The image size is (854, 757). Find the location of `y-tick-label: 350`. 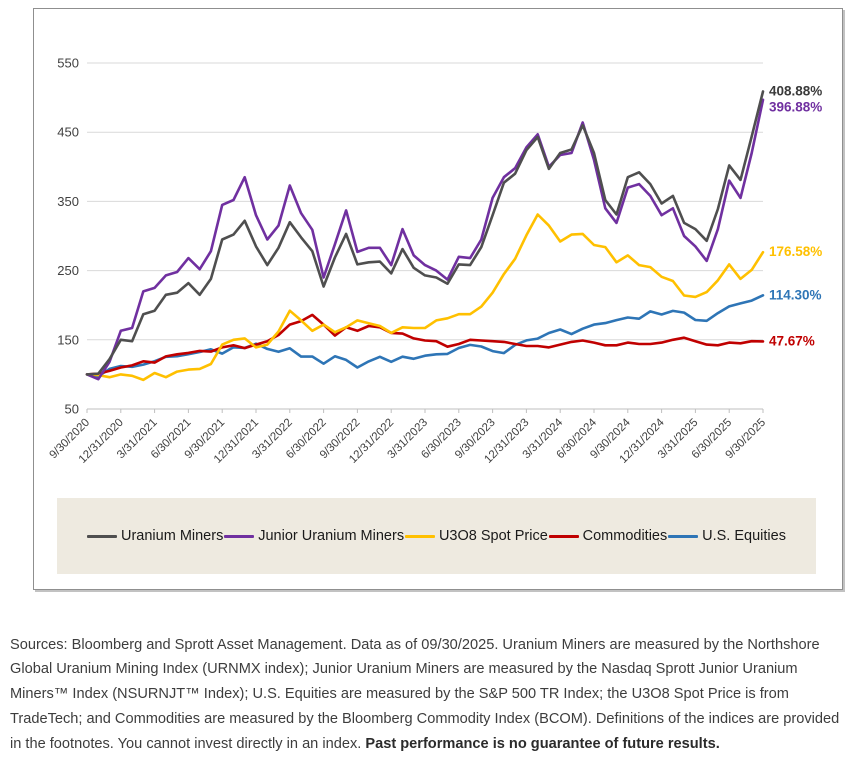

y-tick-label: 350 is located at coordinates (68, 201).